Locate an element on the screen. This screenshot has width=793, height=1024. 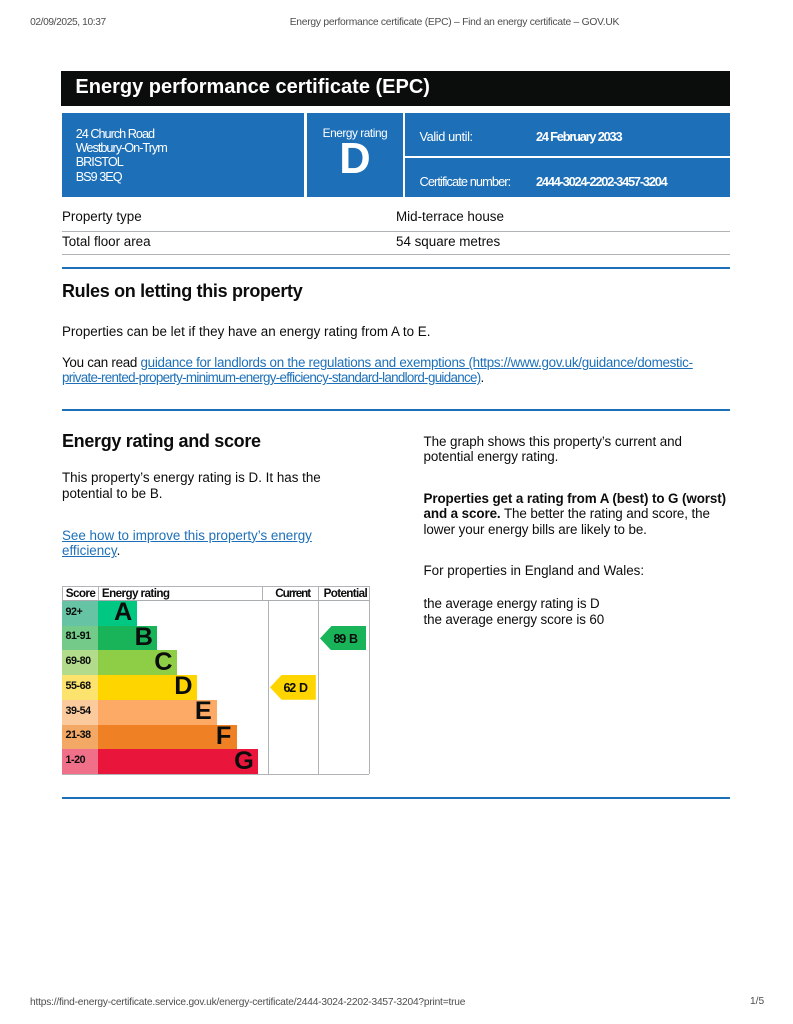
svg-text: 62 is located at coordinates (289, 688).